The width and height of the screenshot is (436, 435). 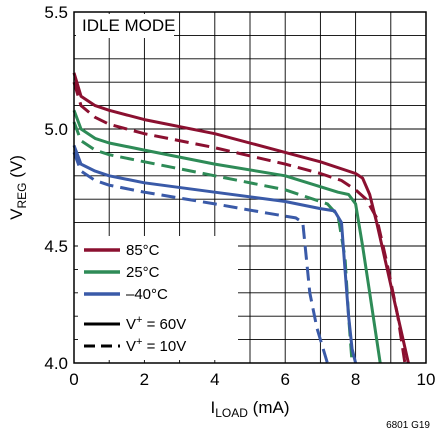 What do you see at coordinates (143, 250) in the screenshot?
I see `legend-label: 85°C` at bounding box center [143, 250].